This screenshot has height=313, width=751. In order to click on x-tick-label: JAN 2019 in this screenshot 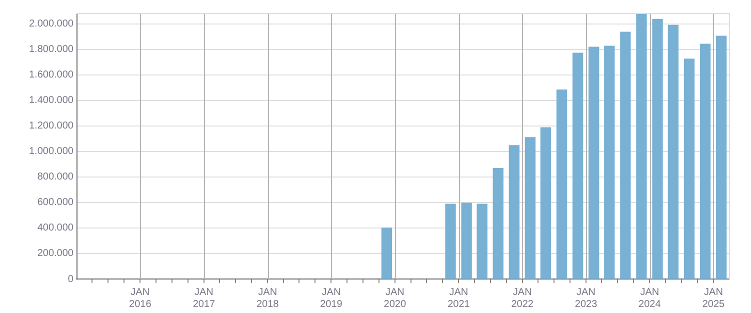, I will do `click(331, 298)`.